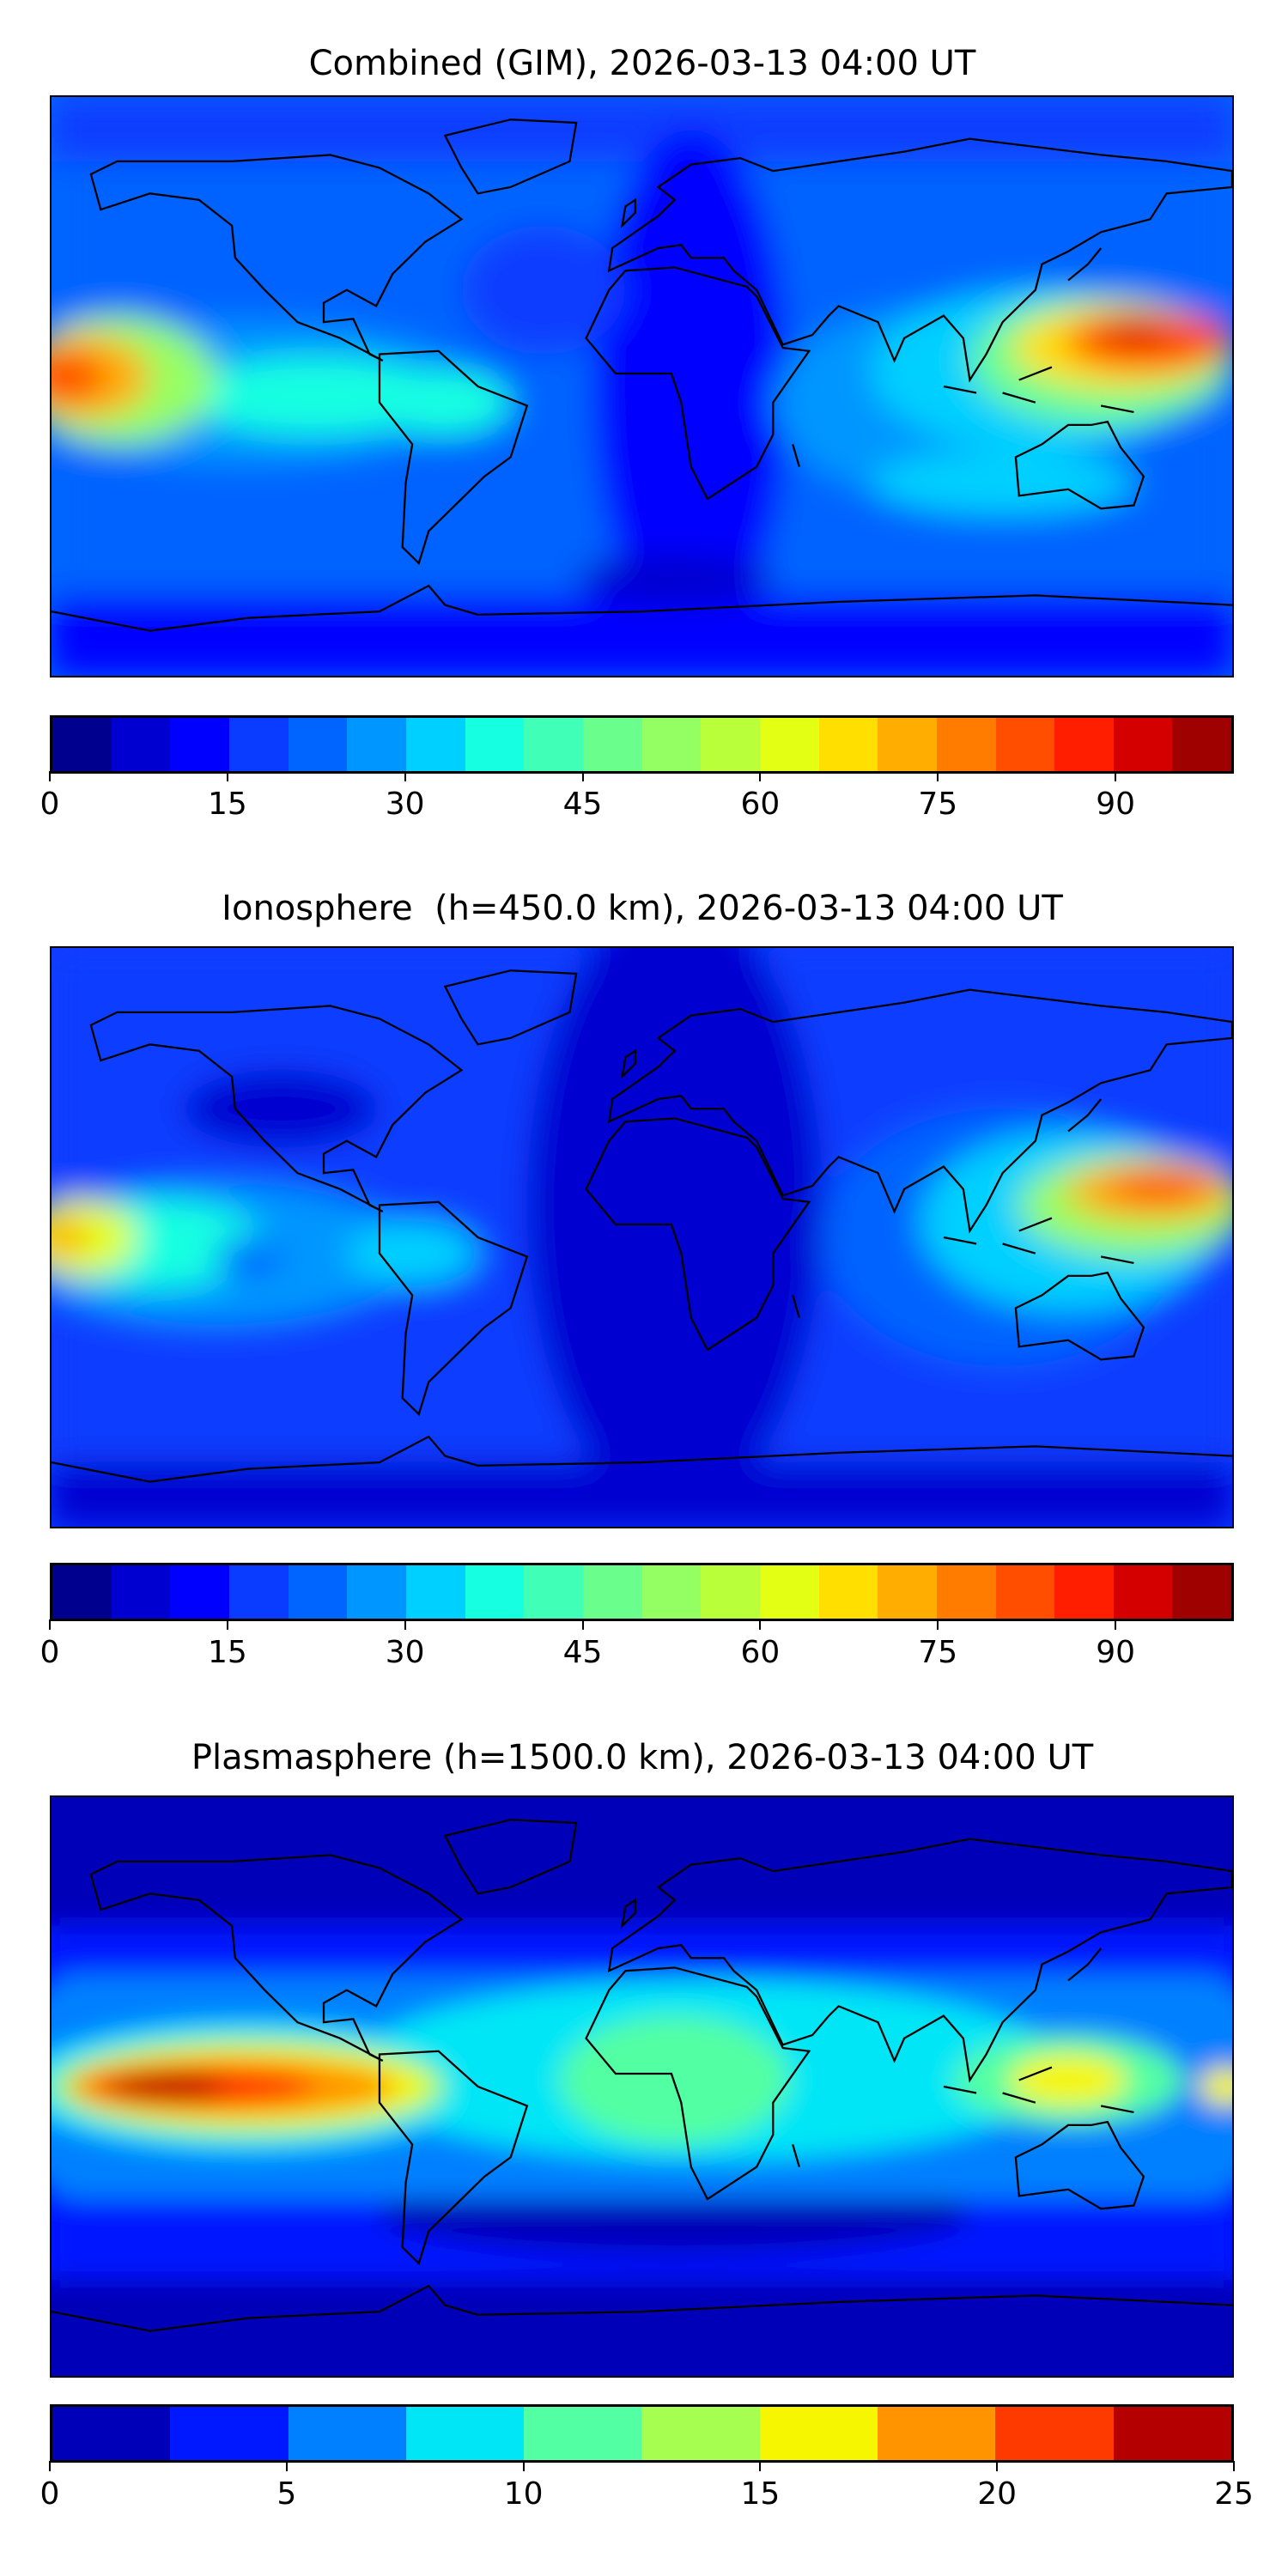 This screenshot has width=1288, height=2576. Describe the element at coordinates (637, 801) in the screenshot. I see `colorbar-ticks-combined: 0 15 30 45 60 75 90` at that location.